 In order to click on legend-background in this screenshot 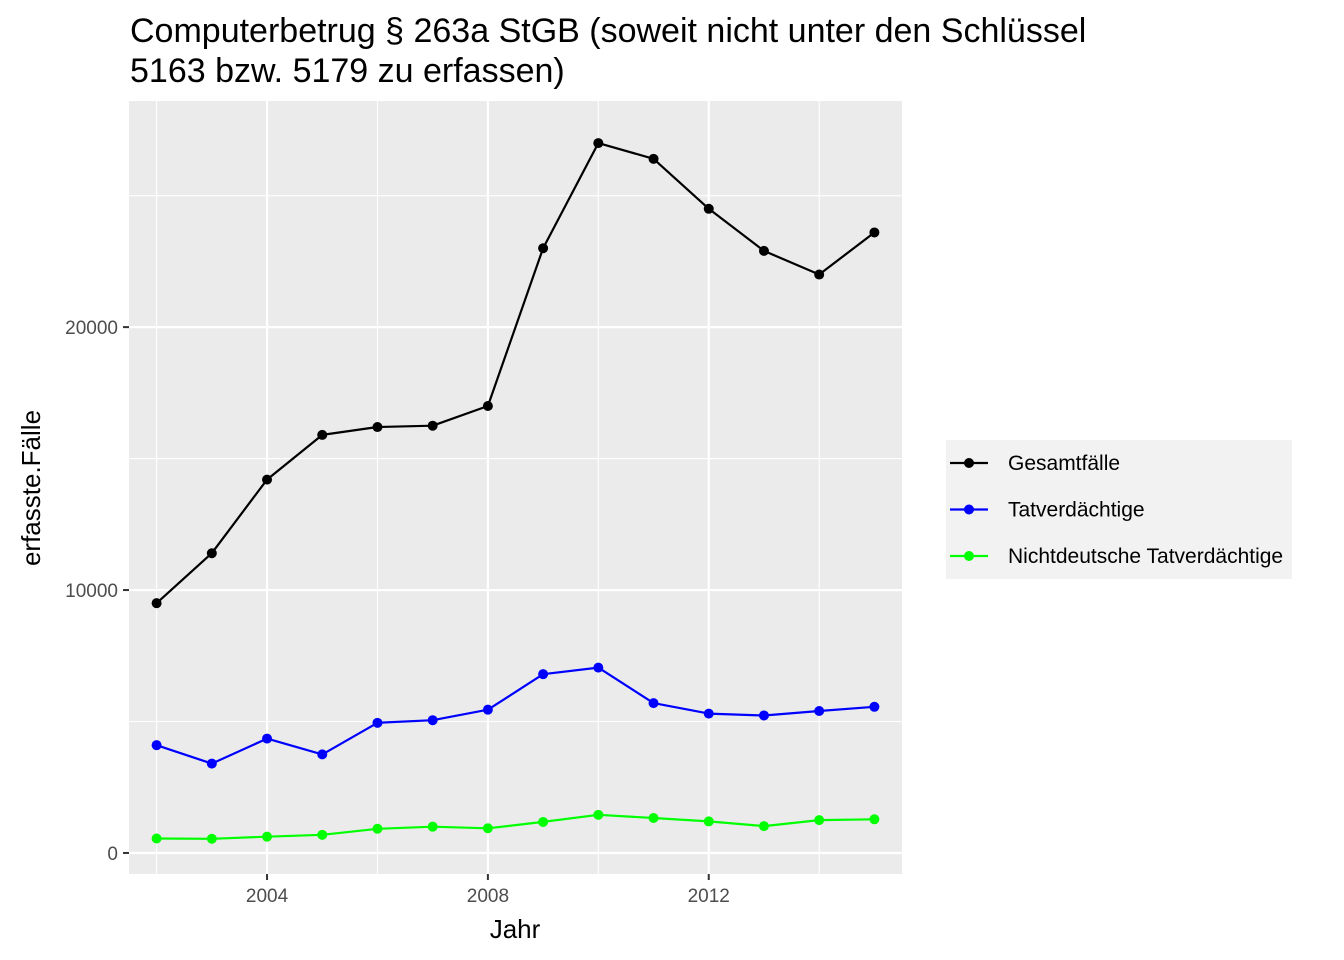, I will do `click(1119, 509)`.